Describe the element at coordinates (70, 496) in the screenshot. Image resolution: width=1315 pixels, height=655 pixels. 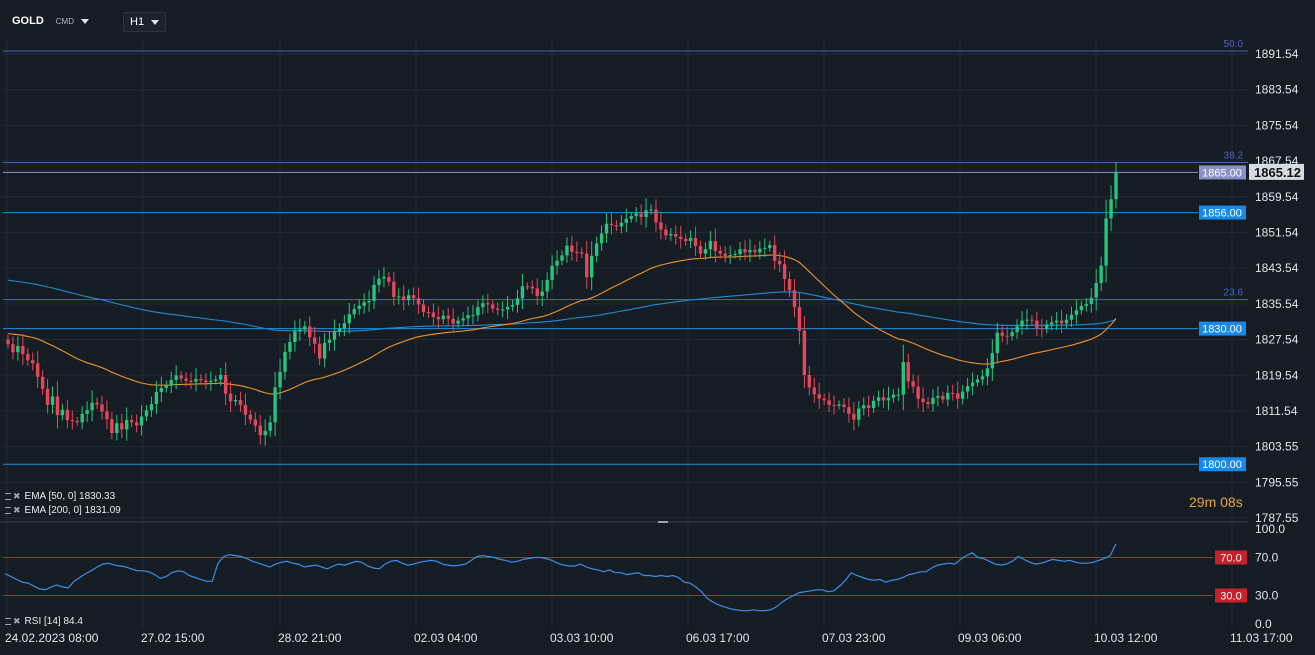
I see `ema50-label: EMA [50, 0] 1830.33` at that location.